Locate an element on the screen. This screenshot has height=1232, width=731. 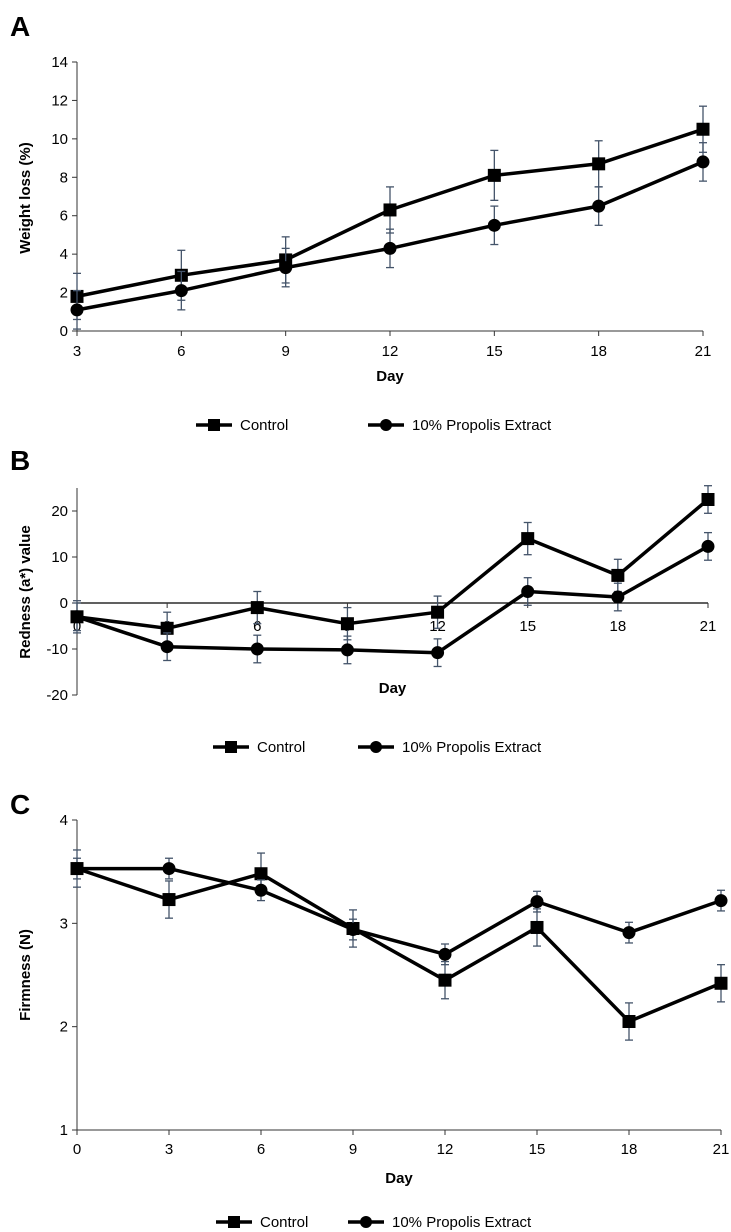
y-tick-label: 8 is located at coordinates (64, 177).